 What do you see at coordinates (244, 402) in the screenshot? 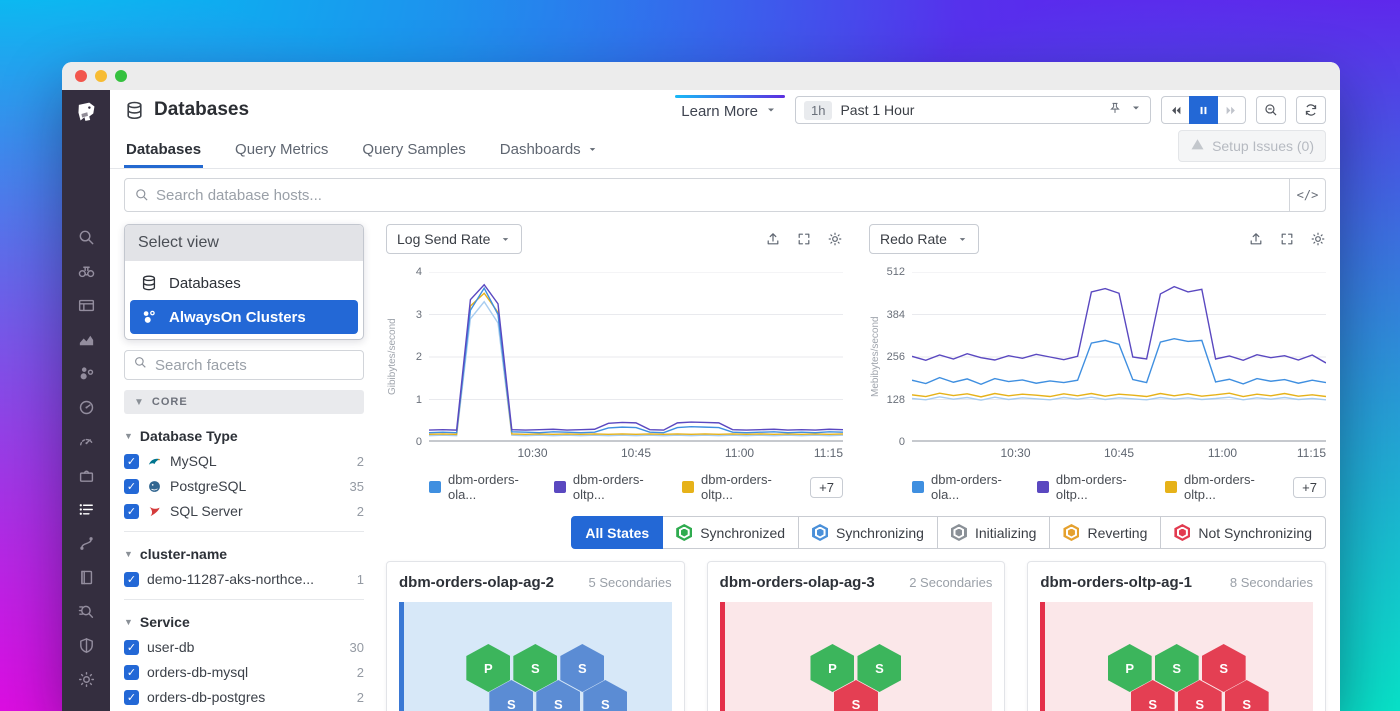
I see `core-section-header: ▼ CORE` at bounding box center [244, 402].